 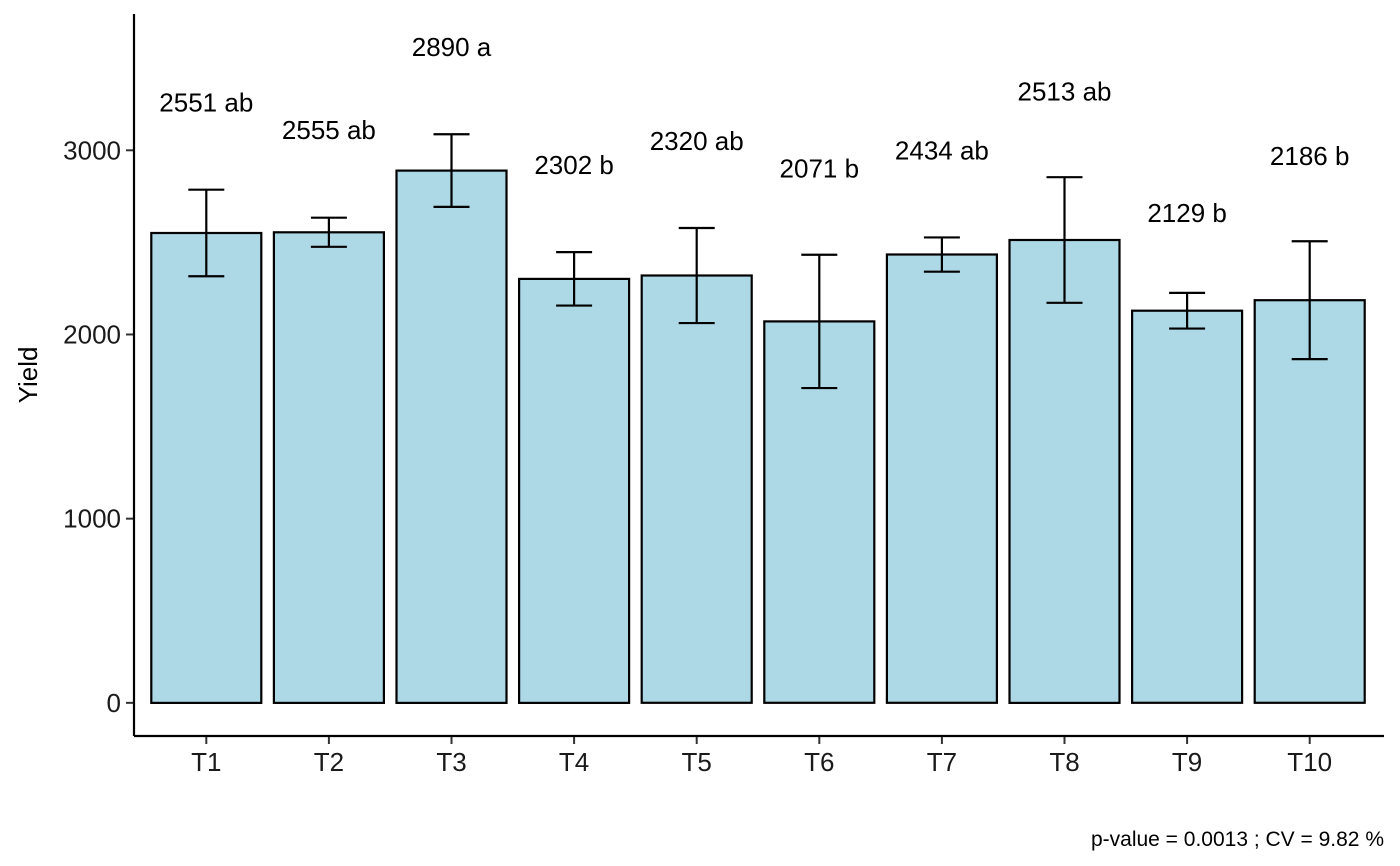 What do you see at coordinates (1187, 762) in the screenshot?
I see `x-tick-label-t9: T9` at bounding box center [1187, 762].